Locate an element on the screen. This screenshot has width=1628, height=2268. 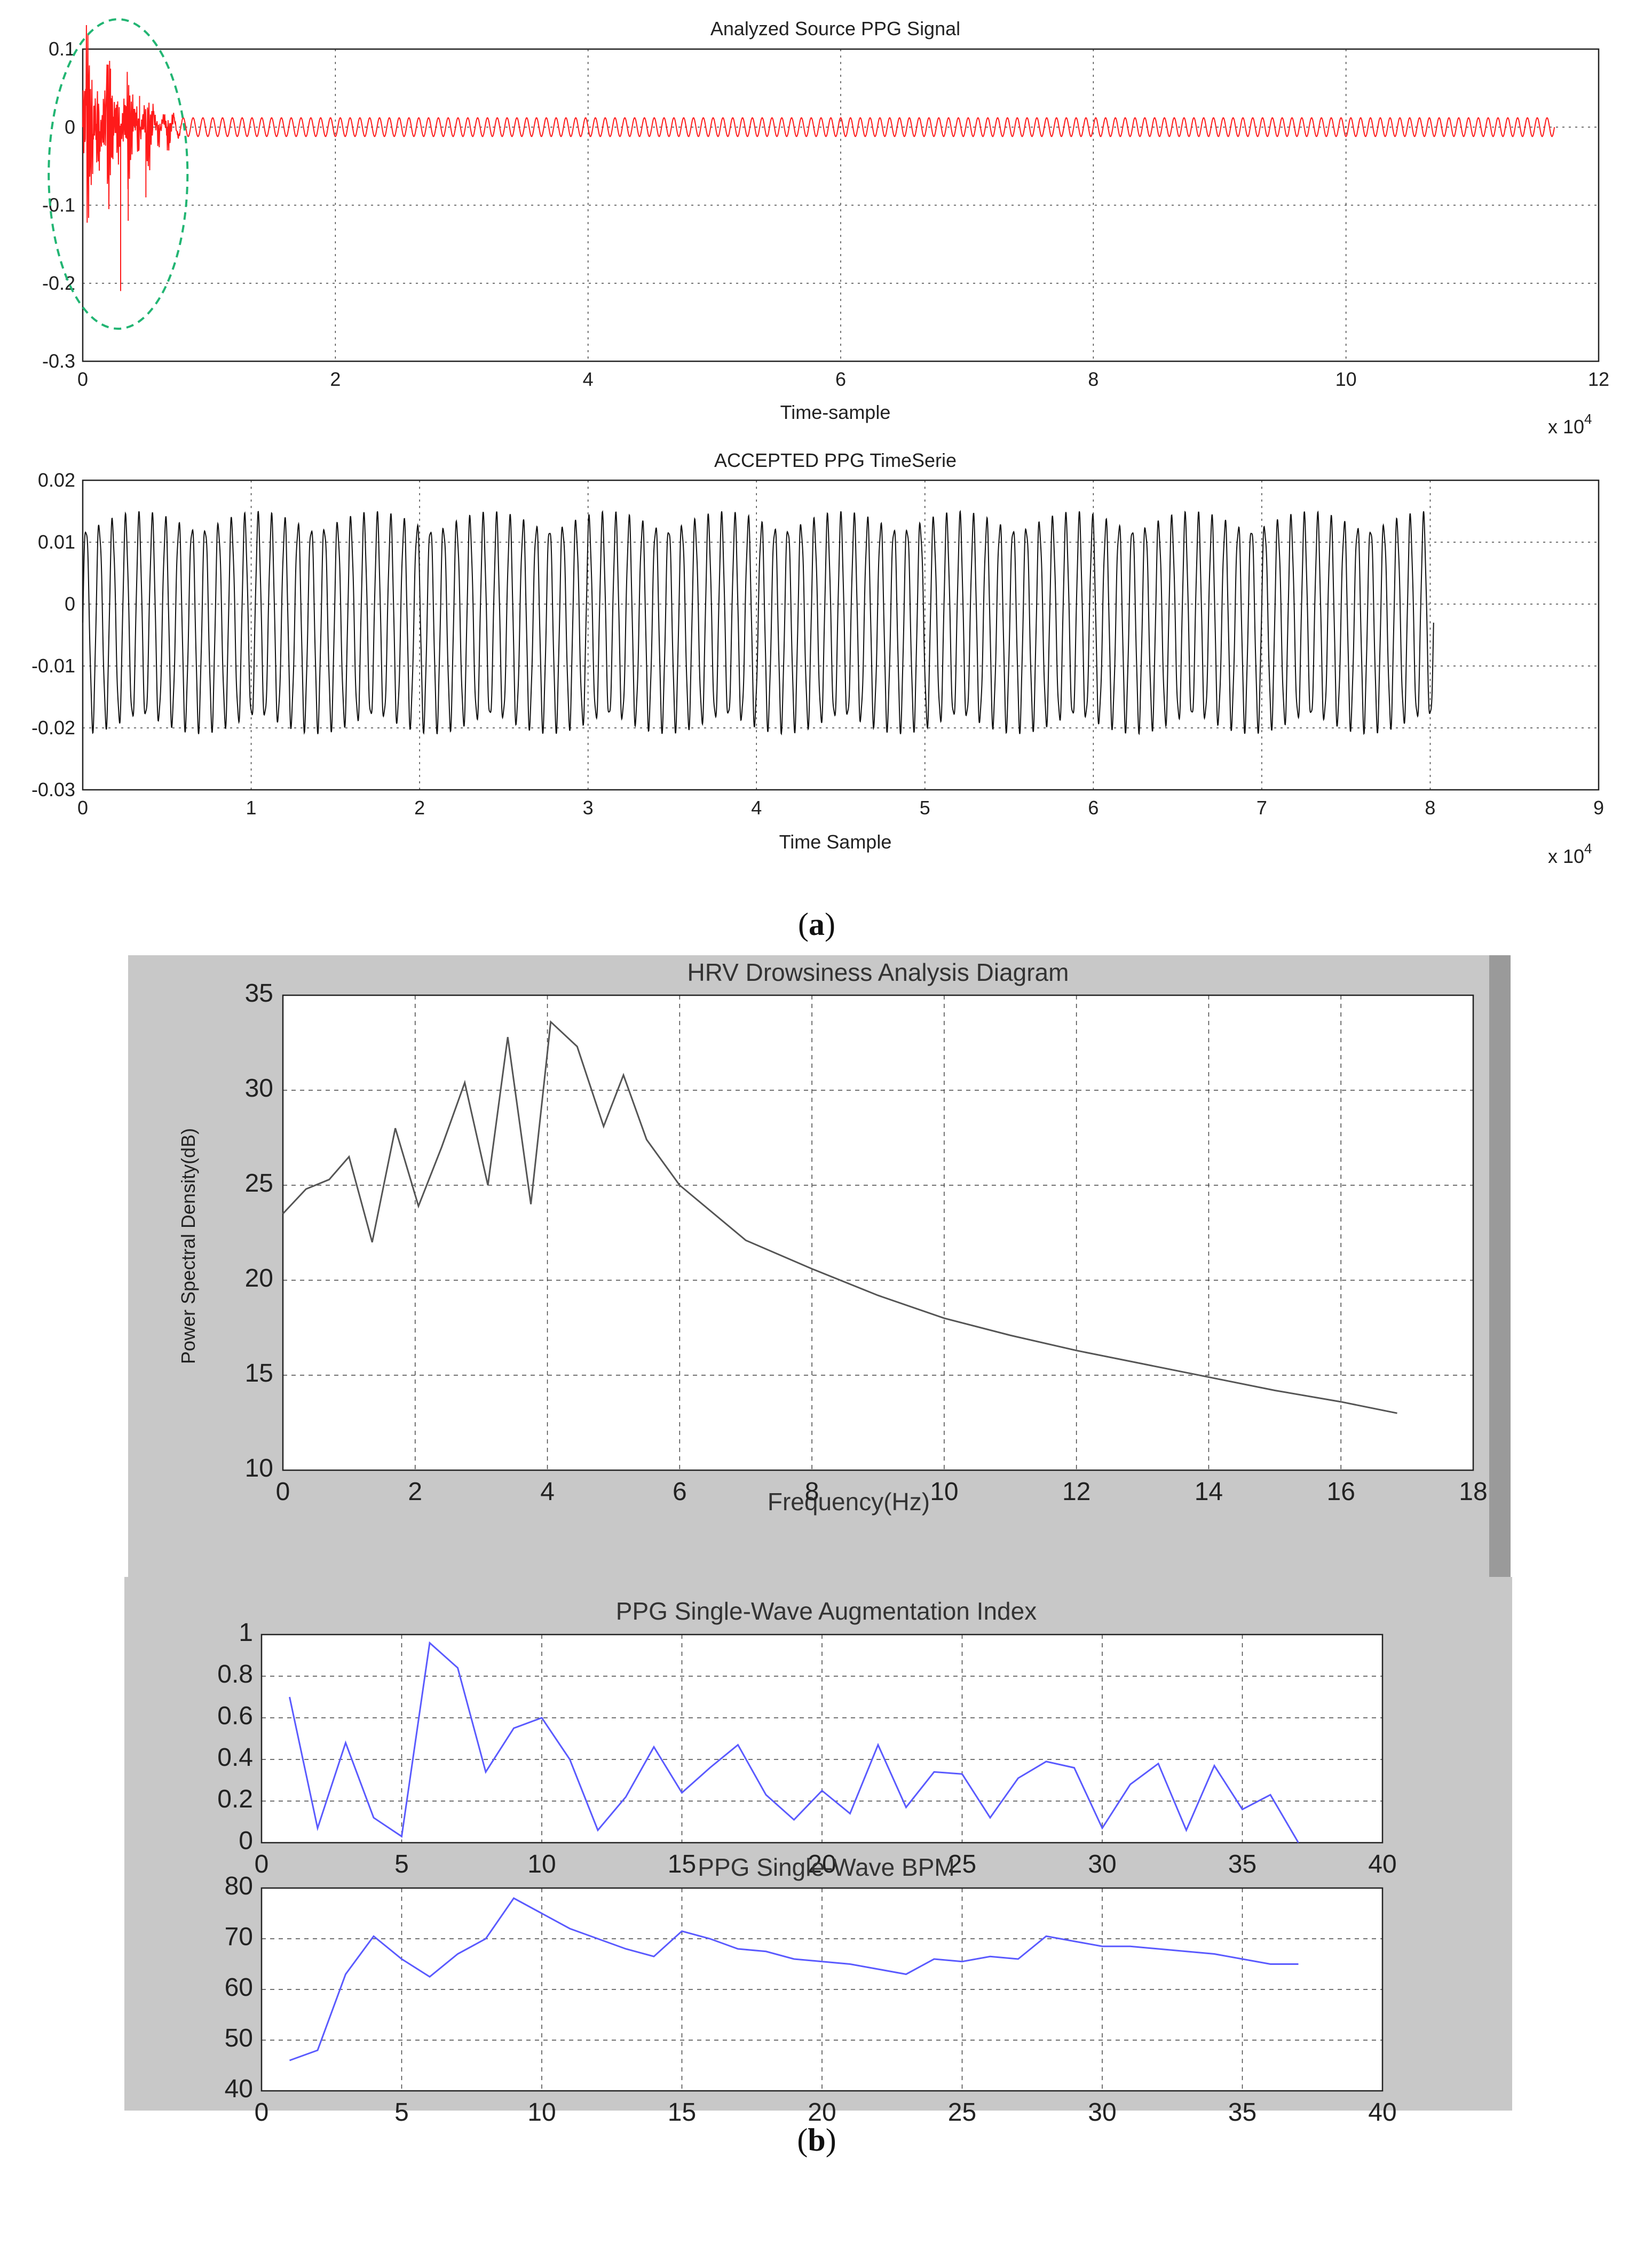
y-tick-label: -0.3 is located at coordinates (59, 361).